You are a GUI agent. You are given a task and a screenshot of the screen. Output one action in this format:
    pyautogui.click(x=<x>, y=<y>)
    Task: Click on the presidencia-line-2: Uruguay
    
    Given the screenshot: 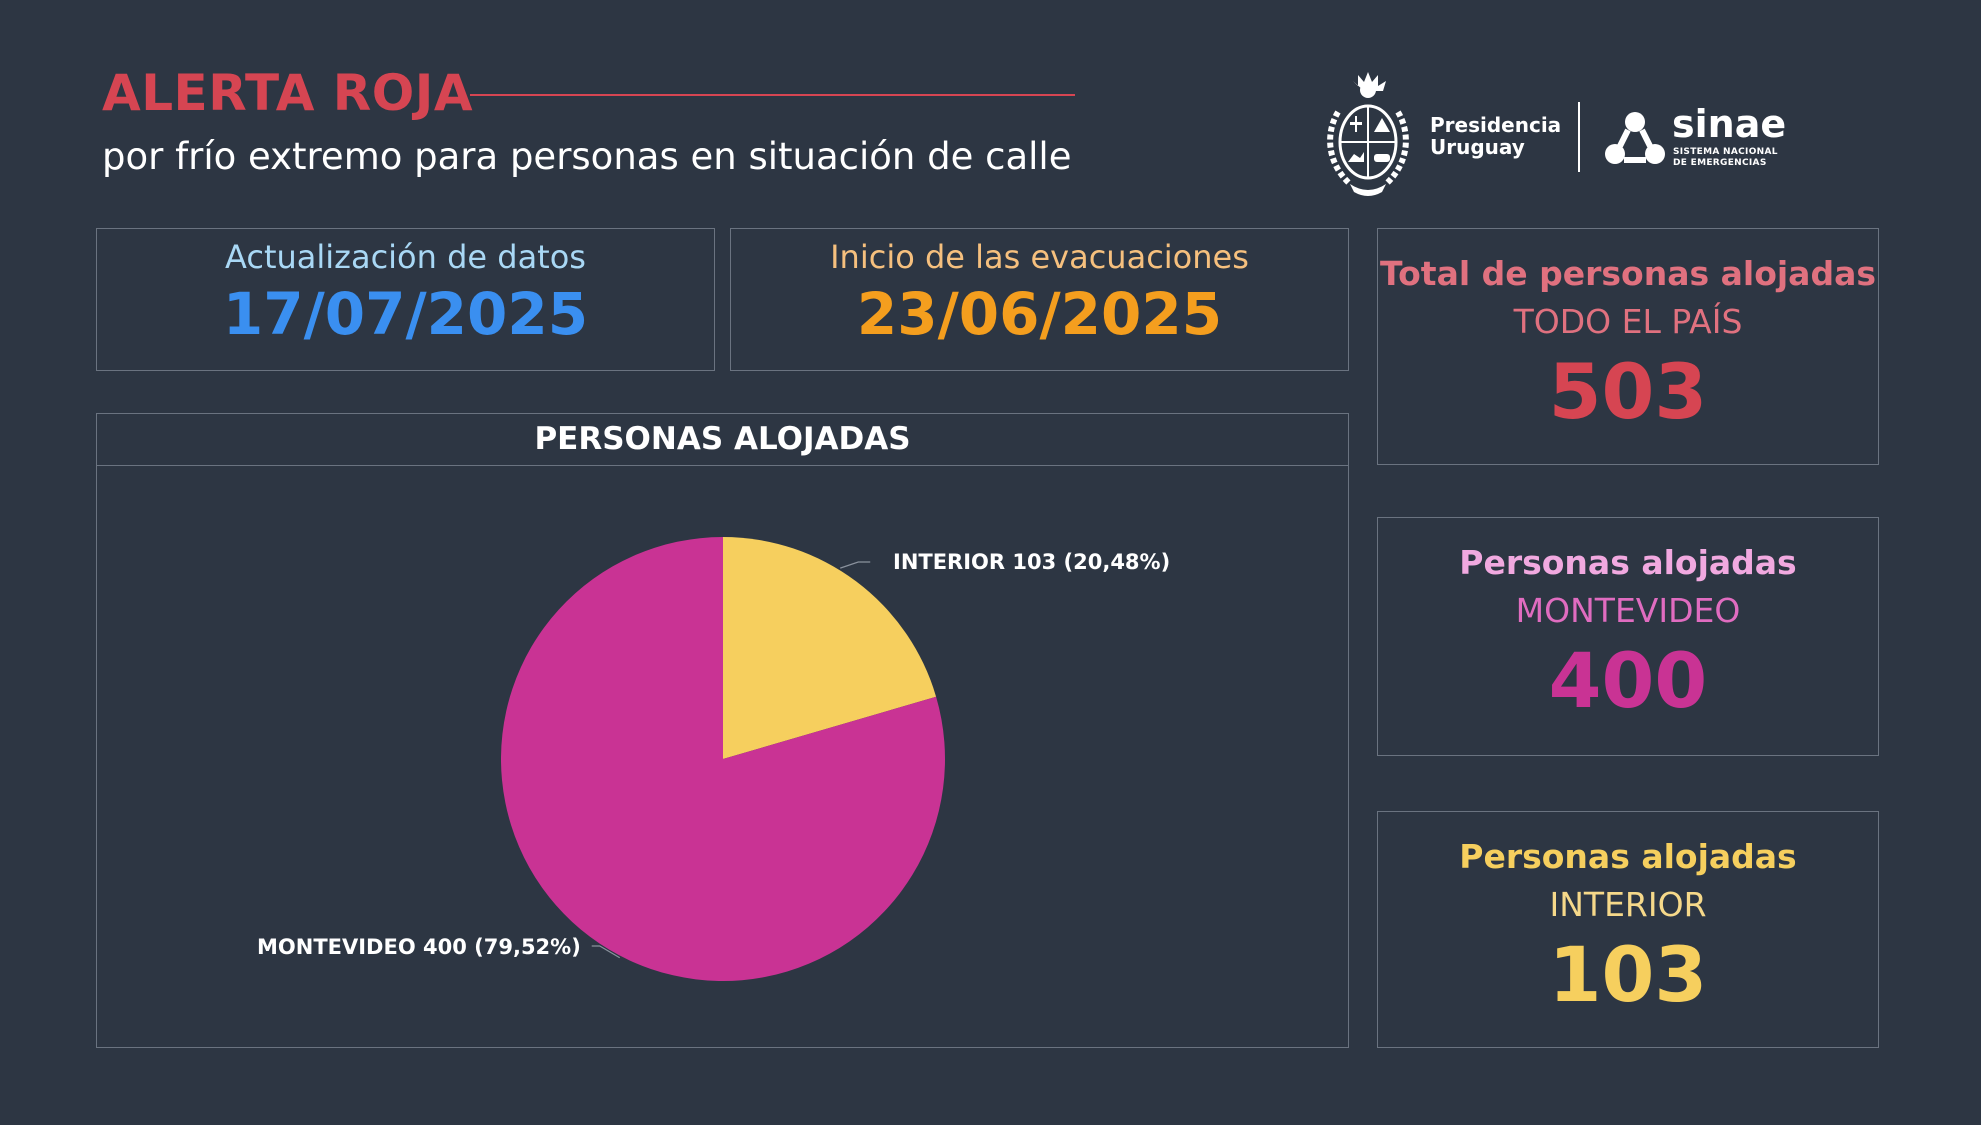 What is the action you would take?
    pyautogui.click(x=1477, y=147)
    